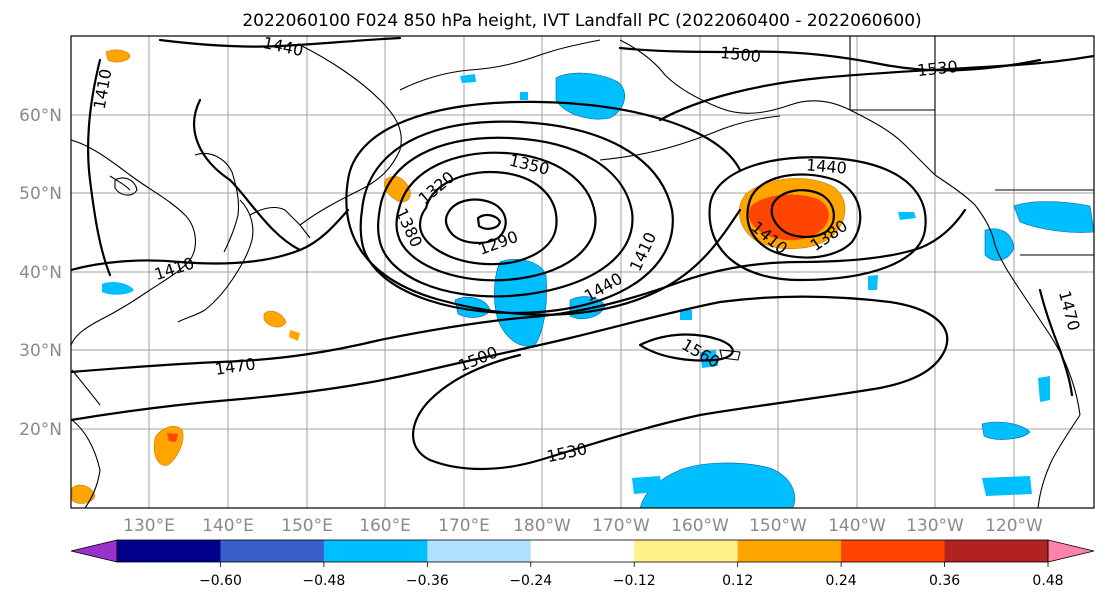  What do you see at coordinates (228, 526) in the screenshot?
I see `lon-label: 140°E` at bounding box center [228, 526].